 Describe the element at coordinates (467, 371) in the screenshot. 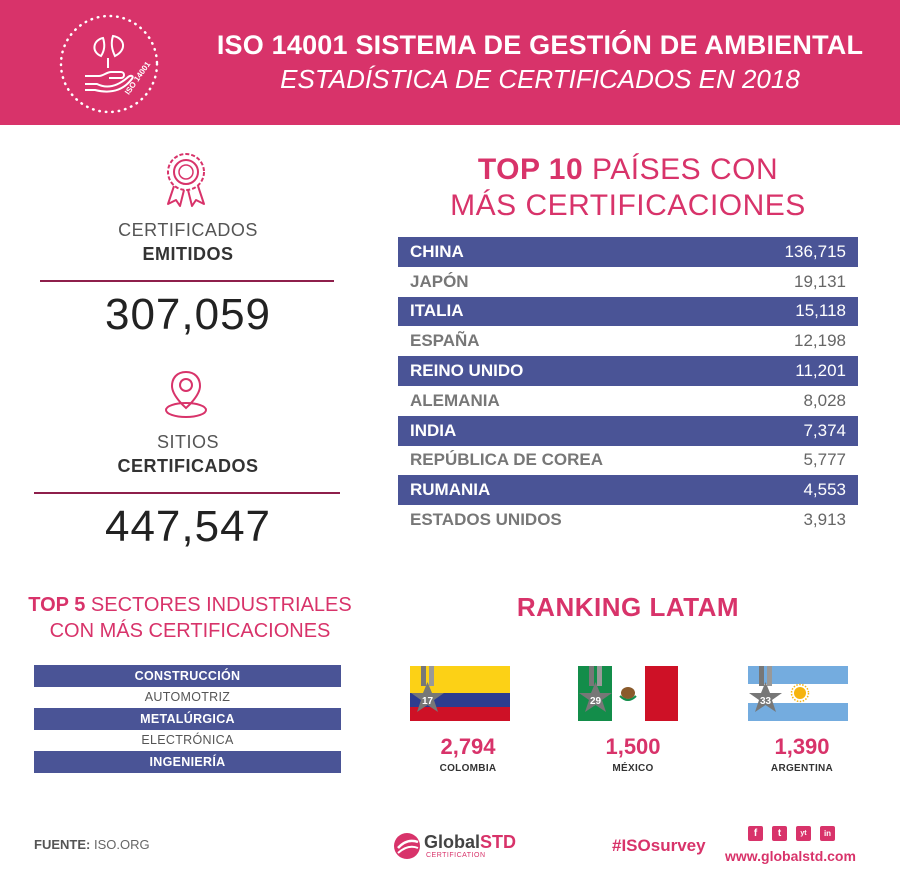

I see `country-name: REINO UNIDO` at that location.